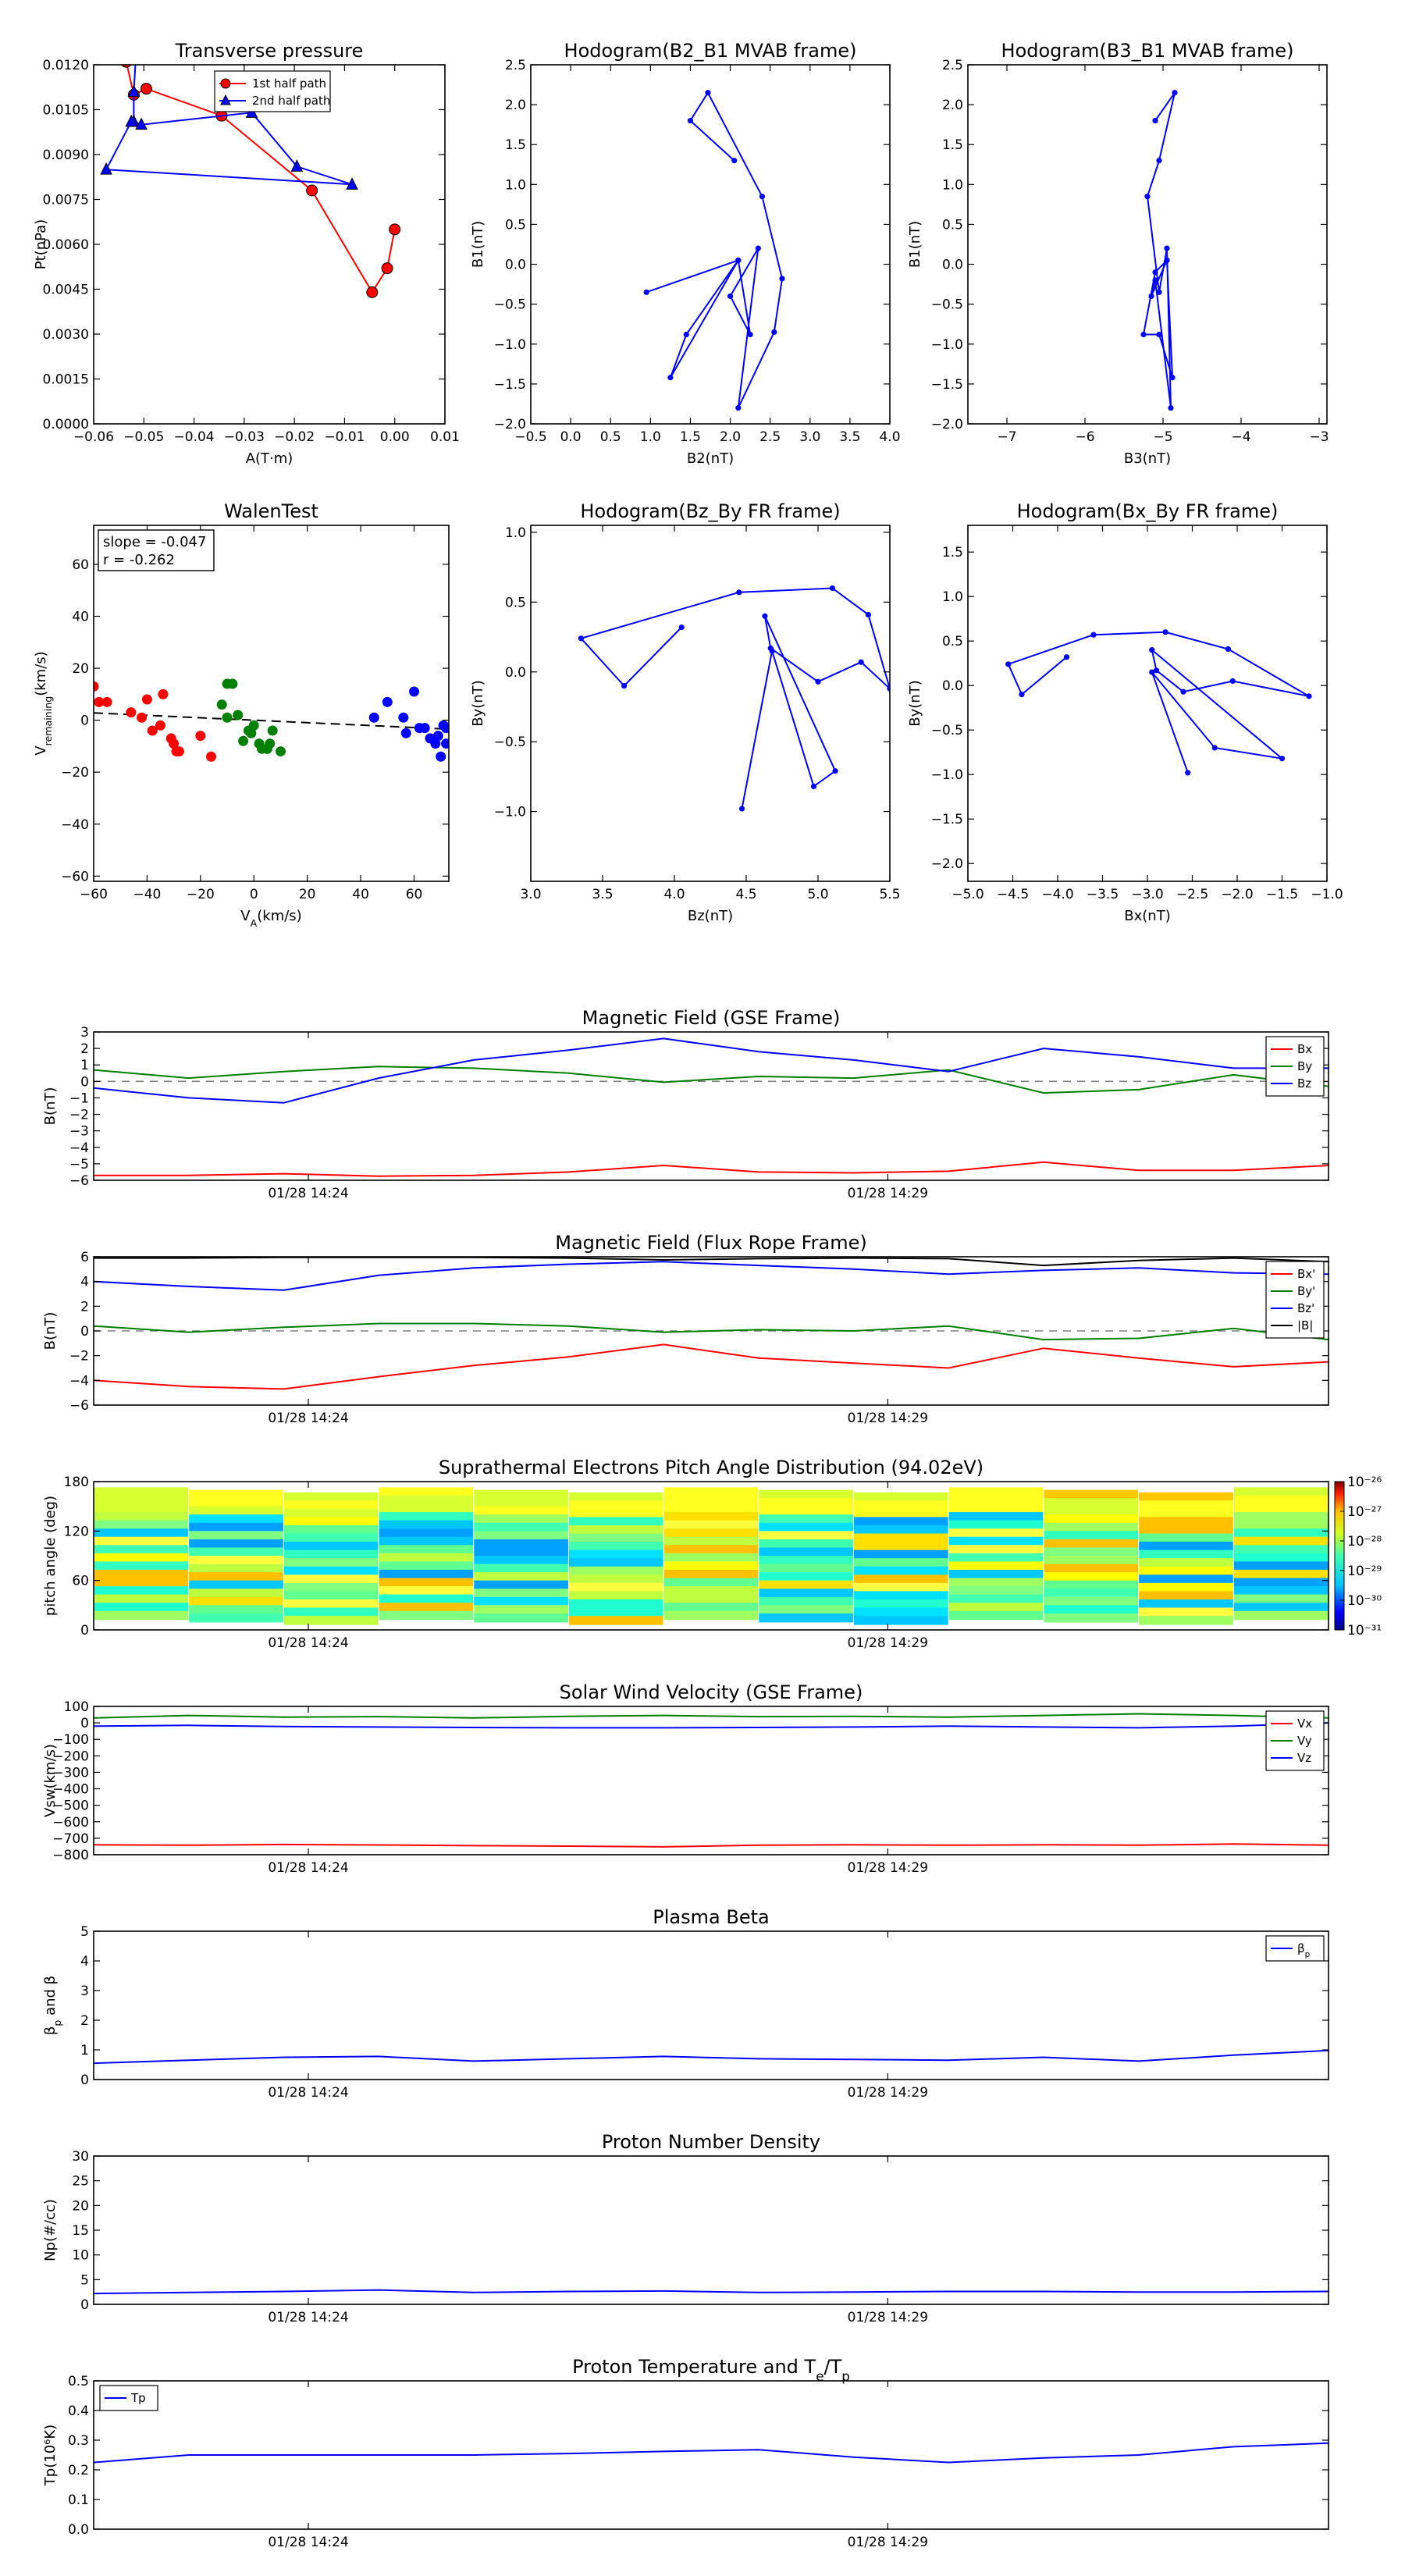  Describe the element at coordinates (81, 2182) in the screenshot. I see `y-tick-label: 25` at that location.